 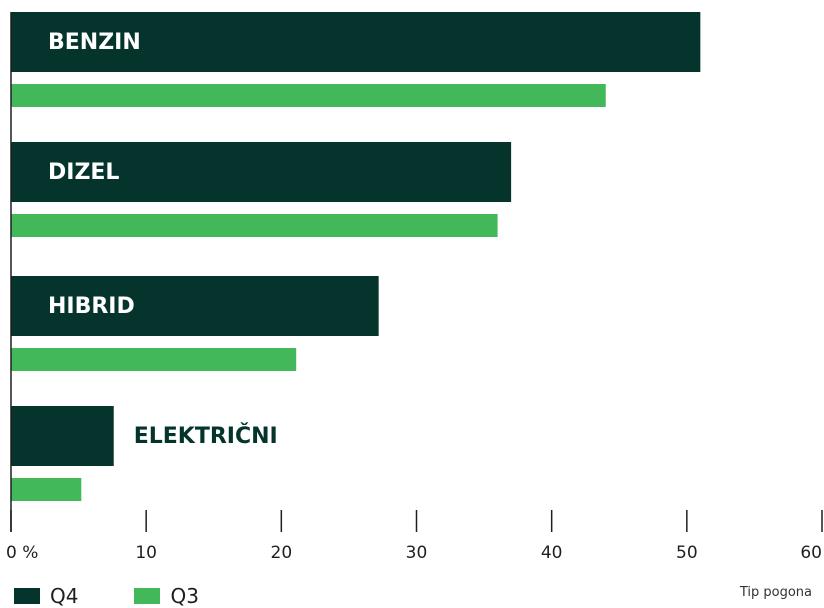 I want to click on x-tick-label-60: 60, so click(x=811, y=553).